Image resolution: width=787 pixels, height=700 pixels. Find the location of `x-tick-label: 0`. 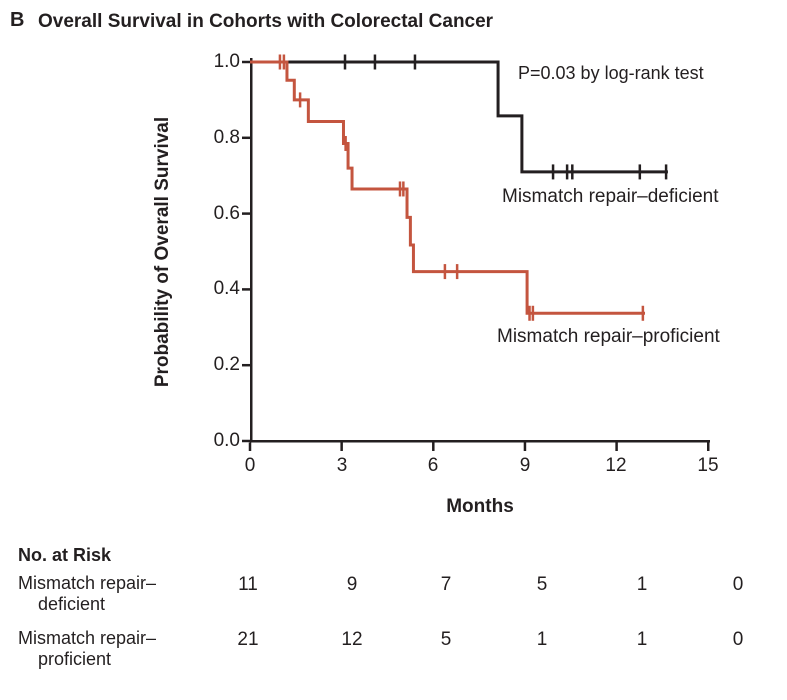

x-tick-label: 0 is located at coordinates (250, 465).